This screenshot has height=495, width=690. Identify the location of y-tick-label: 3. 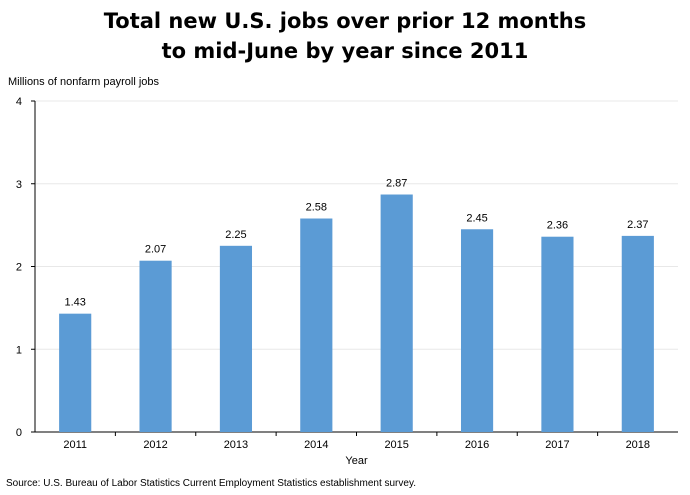
(19, 185).